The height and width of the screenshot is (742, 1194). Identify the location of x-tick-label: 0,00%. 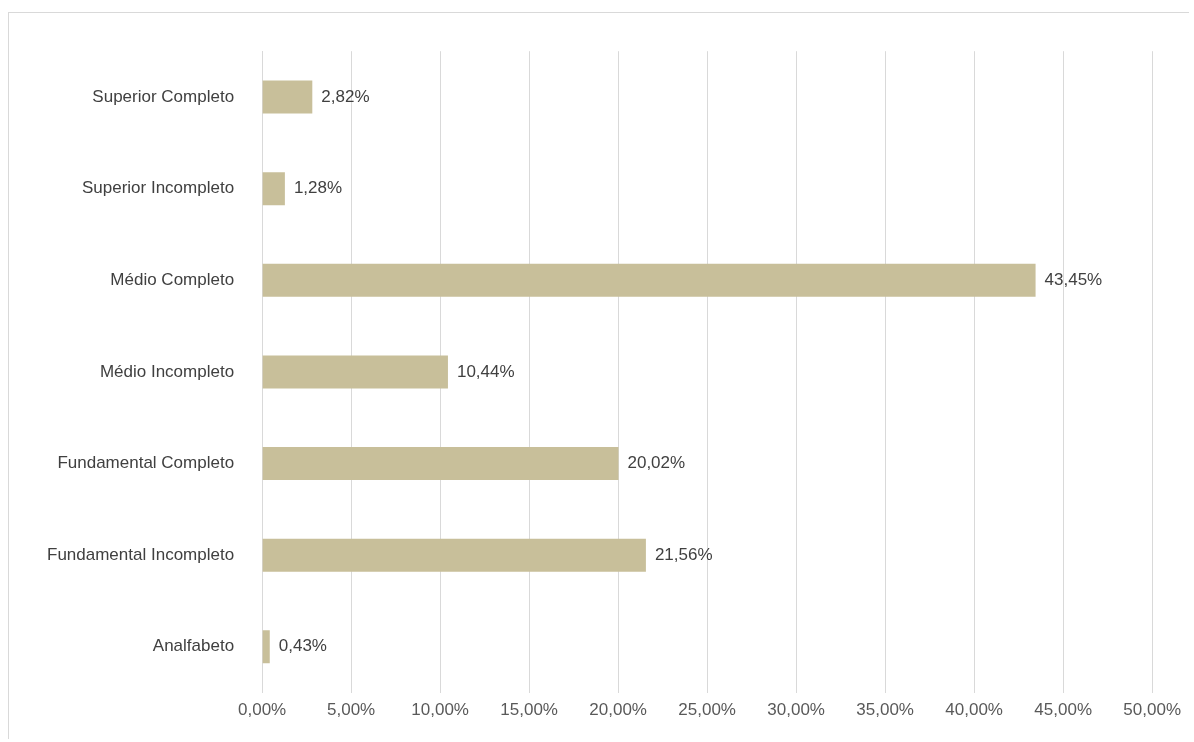
(262, 710).